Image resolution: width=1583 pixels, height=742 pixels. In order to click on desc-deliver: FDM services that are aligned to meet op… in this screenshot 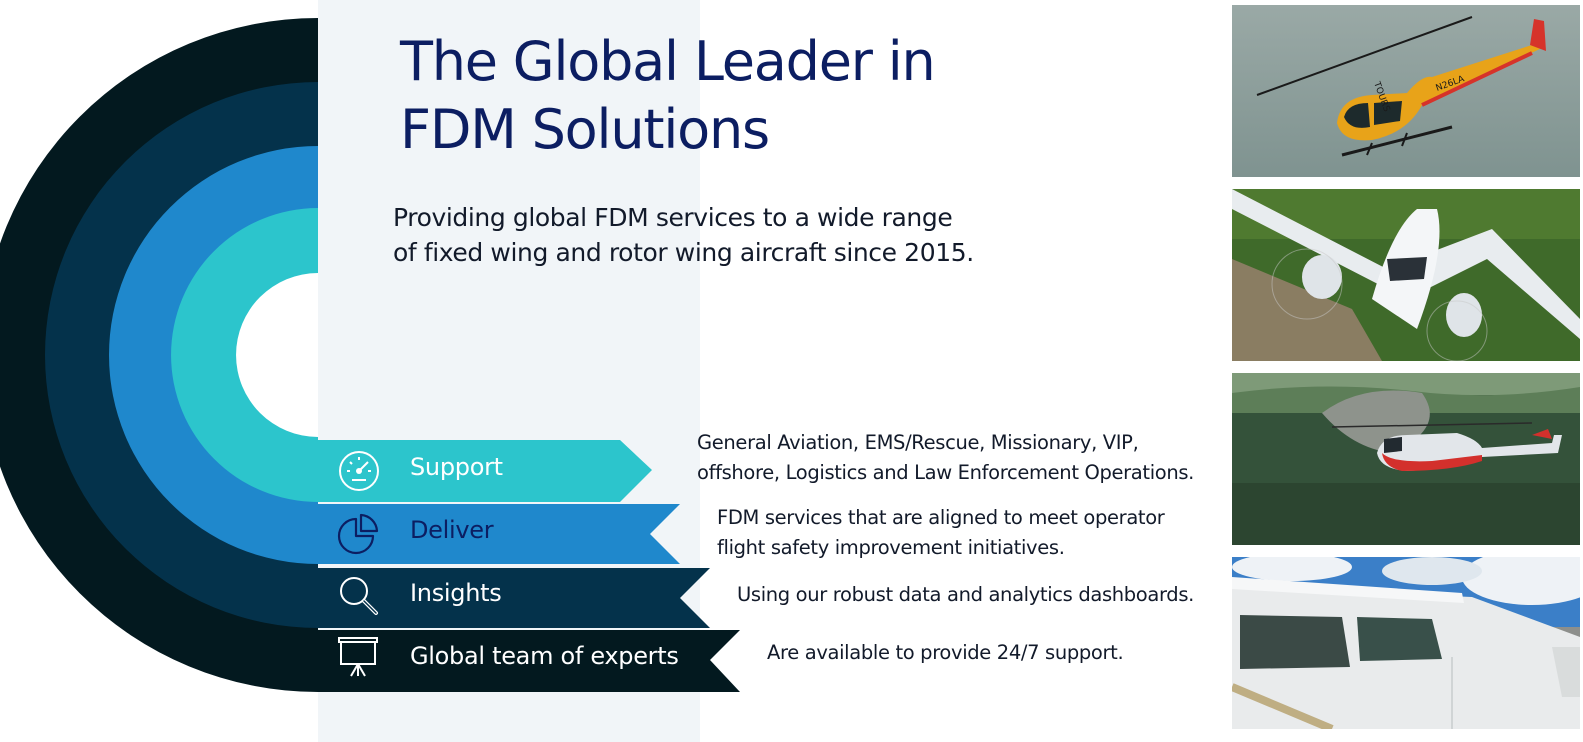, I will do `click(941, 533)`.